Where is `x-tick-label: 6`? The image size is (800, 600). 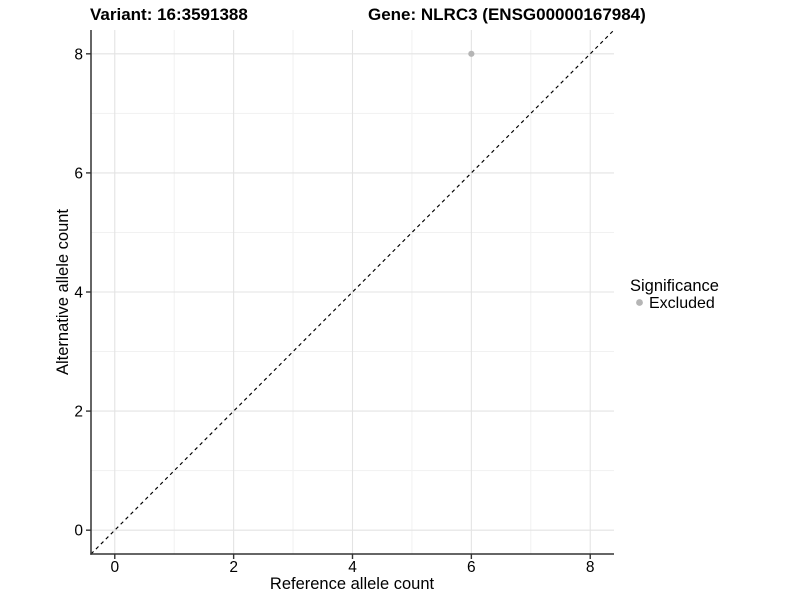
x-tick-label: 6 is located at coordinates (471, 567).